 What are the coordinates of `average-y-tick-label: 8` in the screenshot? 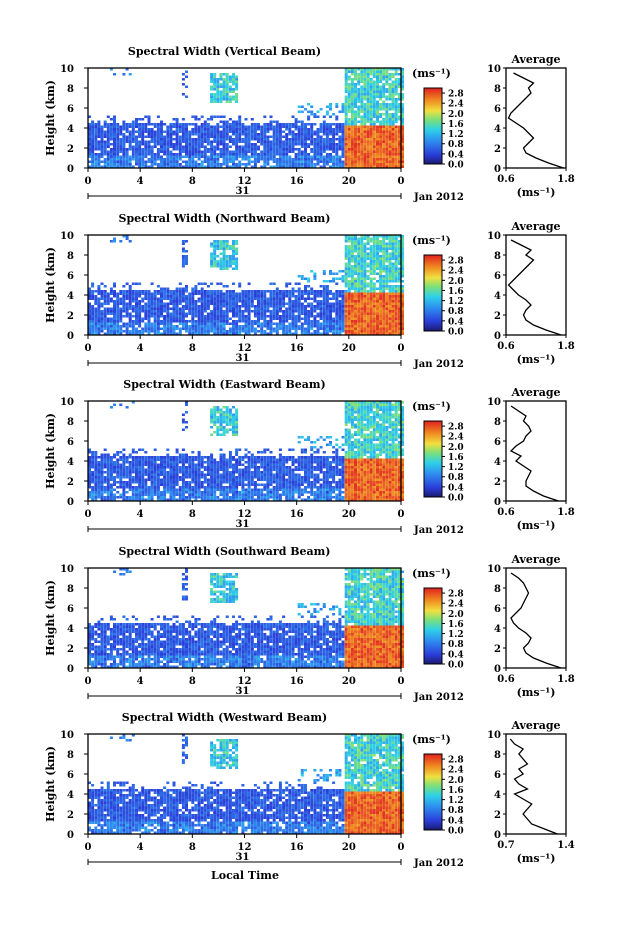 It's located at (497, 89).